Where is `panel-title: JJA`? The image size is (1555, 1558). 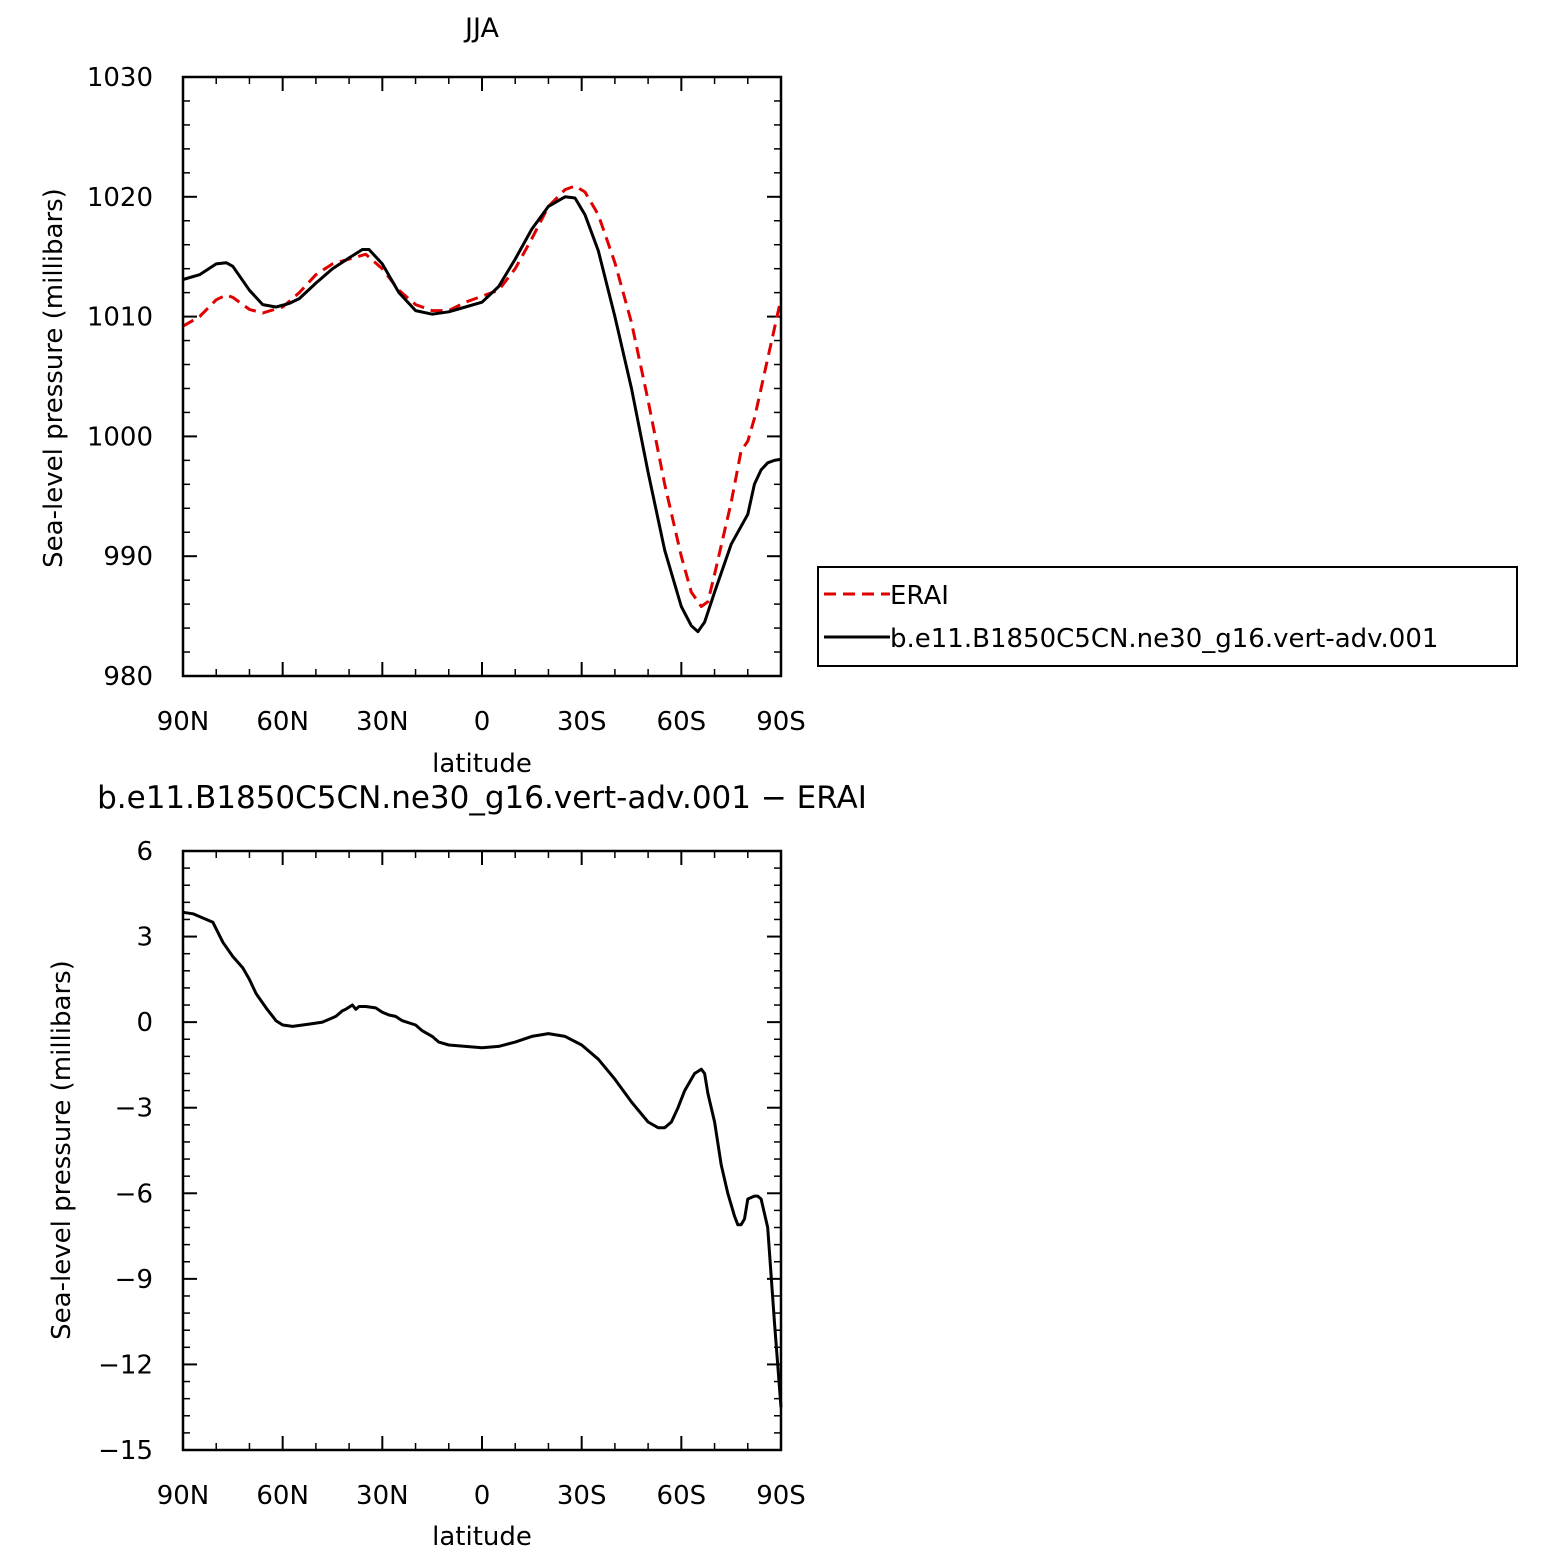 panel-title: JJA is located at coordinates (481, 28).